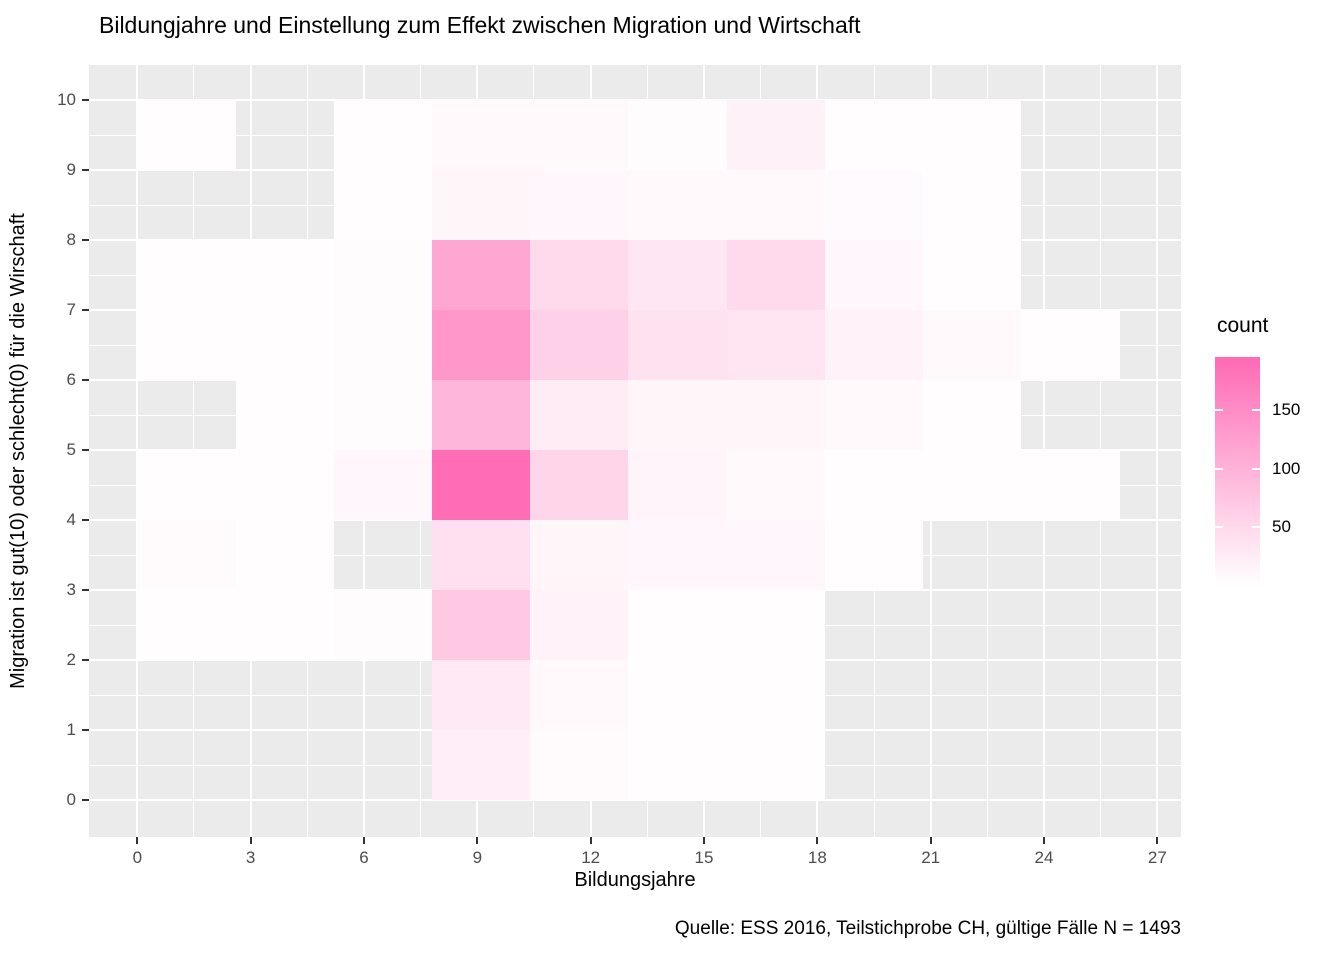 The image size is (1344, 960). I want to click on y-tick-label: 5, so click(71, 449).